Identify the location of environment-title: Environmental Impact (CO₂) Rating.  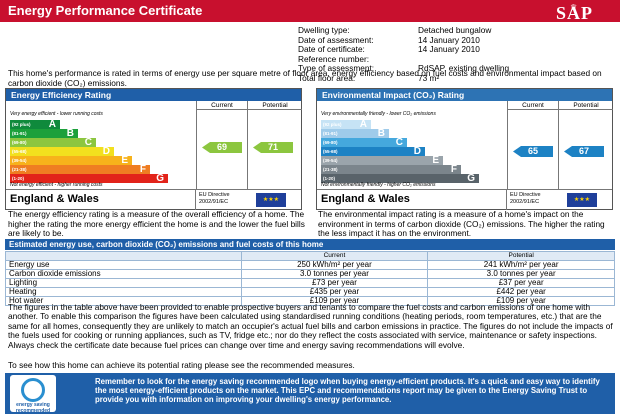
(464, 95).